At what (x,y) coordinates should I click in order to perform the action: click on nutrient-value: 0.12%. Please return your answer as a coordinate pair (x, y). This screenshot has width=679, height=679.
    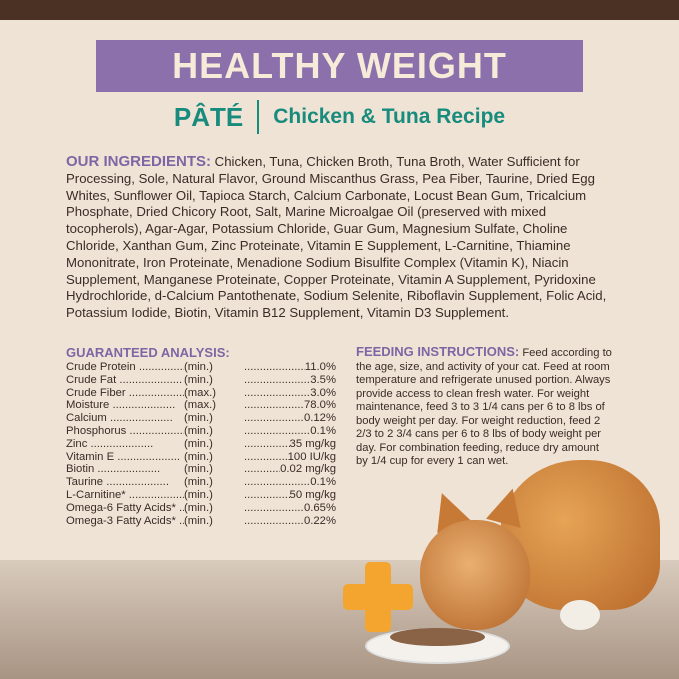
    Looking at the image, I should click on (319, 418).